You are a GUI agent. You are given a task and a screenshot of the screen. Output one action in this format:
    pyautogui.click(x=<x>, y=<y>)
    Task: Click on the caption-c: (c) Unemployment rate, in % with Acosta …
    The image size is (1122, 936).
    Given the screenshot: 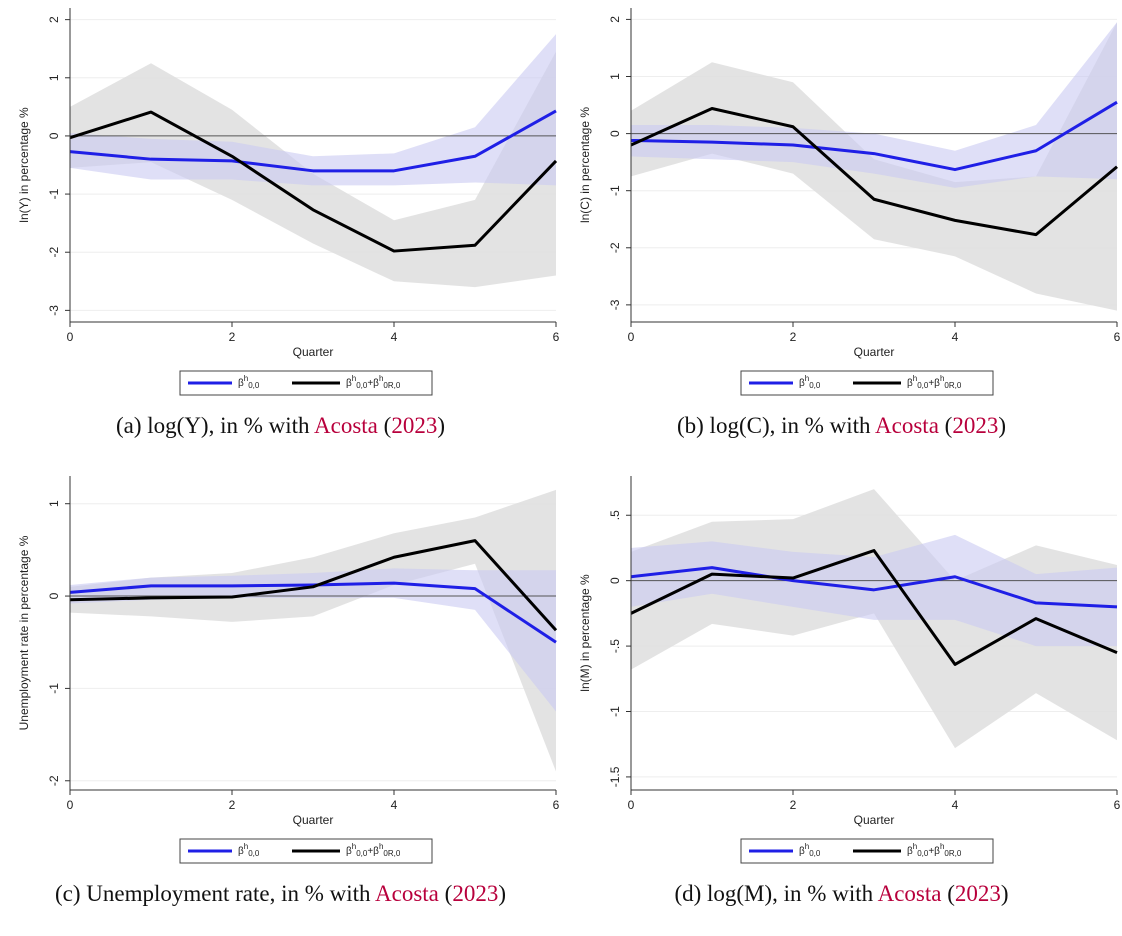 What is the action you would take?
    pyautogui.click(x=280, y=894)
    